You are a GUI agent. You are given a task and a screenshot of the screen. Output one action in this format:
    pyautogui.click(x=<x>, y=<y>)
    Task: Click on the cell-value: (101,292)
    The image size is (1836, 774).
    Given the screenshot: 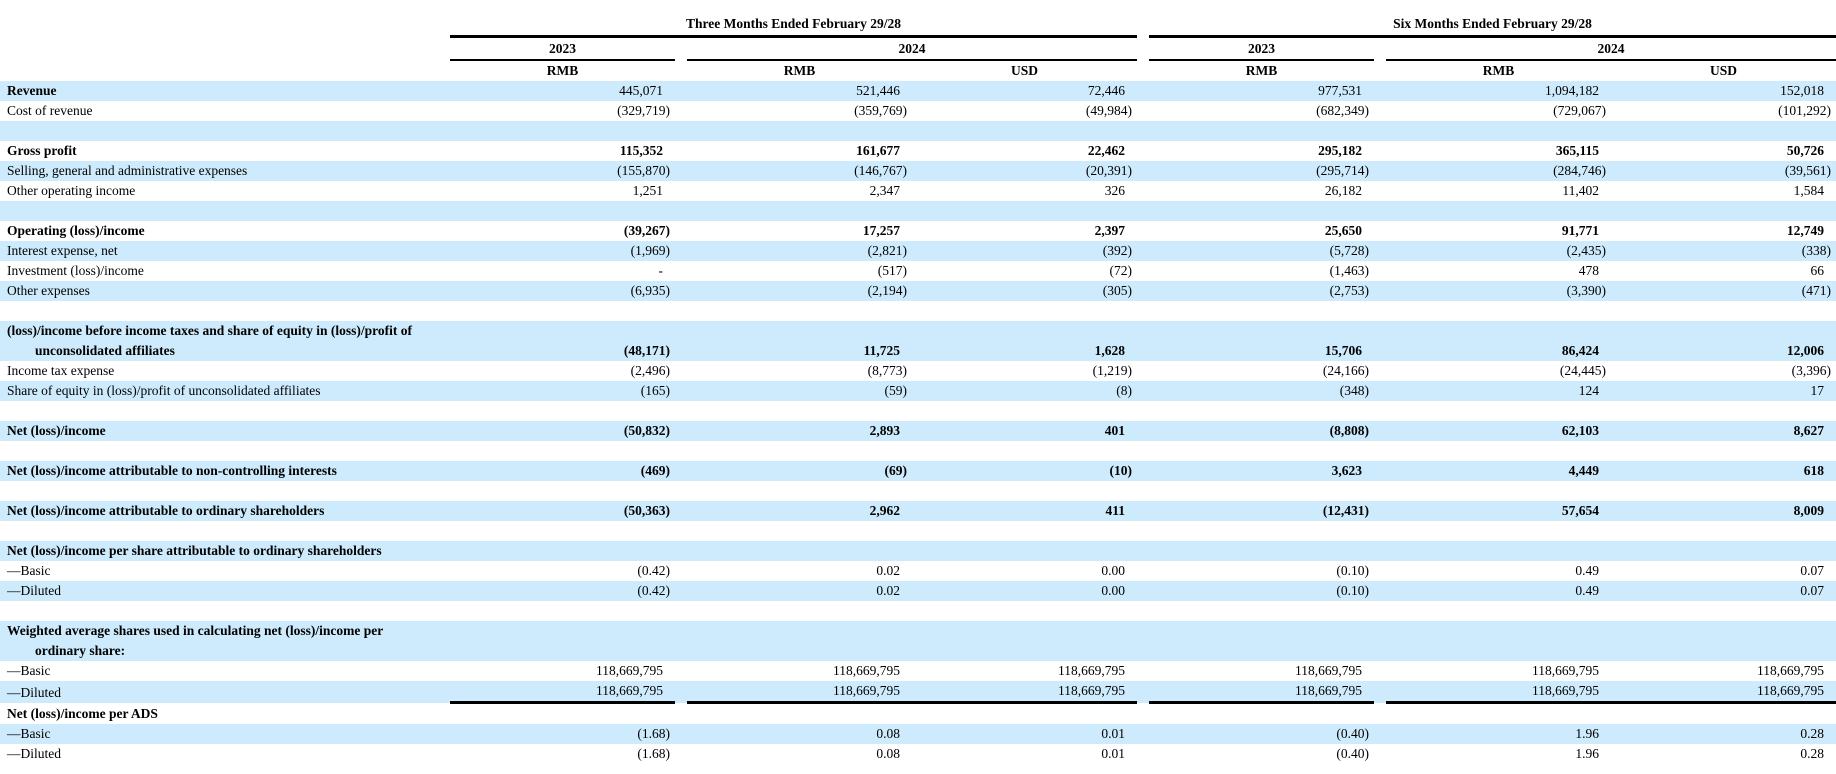 What is the action you would take?
    pyautogui.click(x=1805, y=110)
    